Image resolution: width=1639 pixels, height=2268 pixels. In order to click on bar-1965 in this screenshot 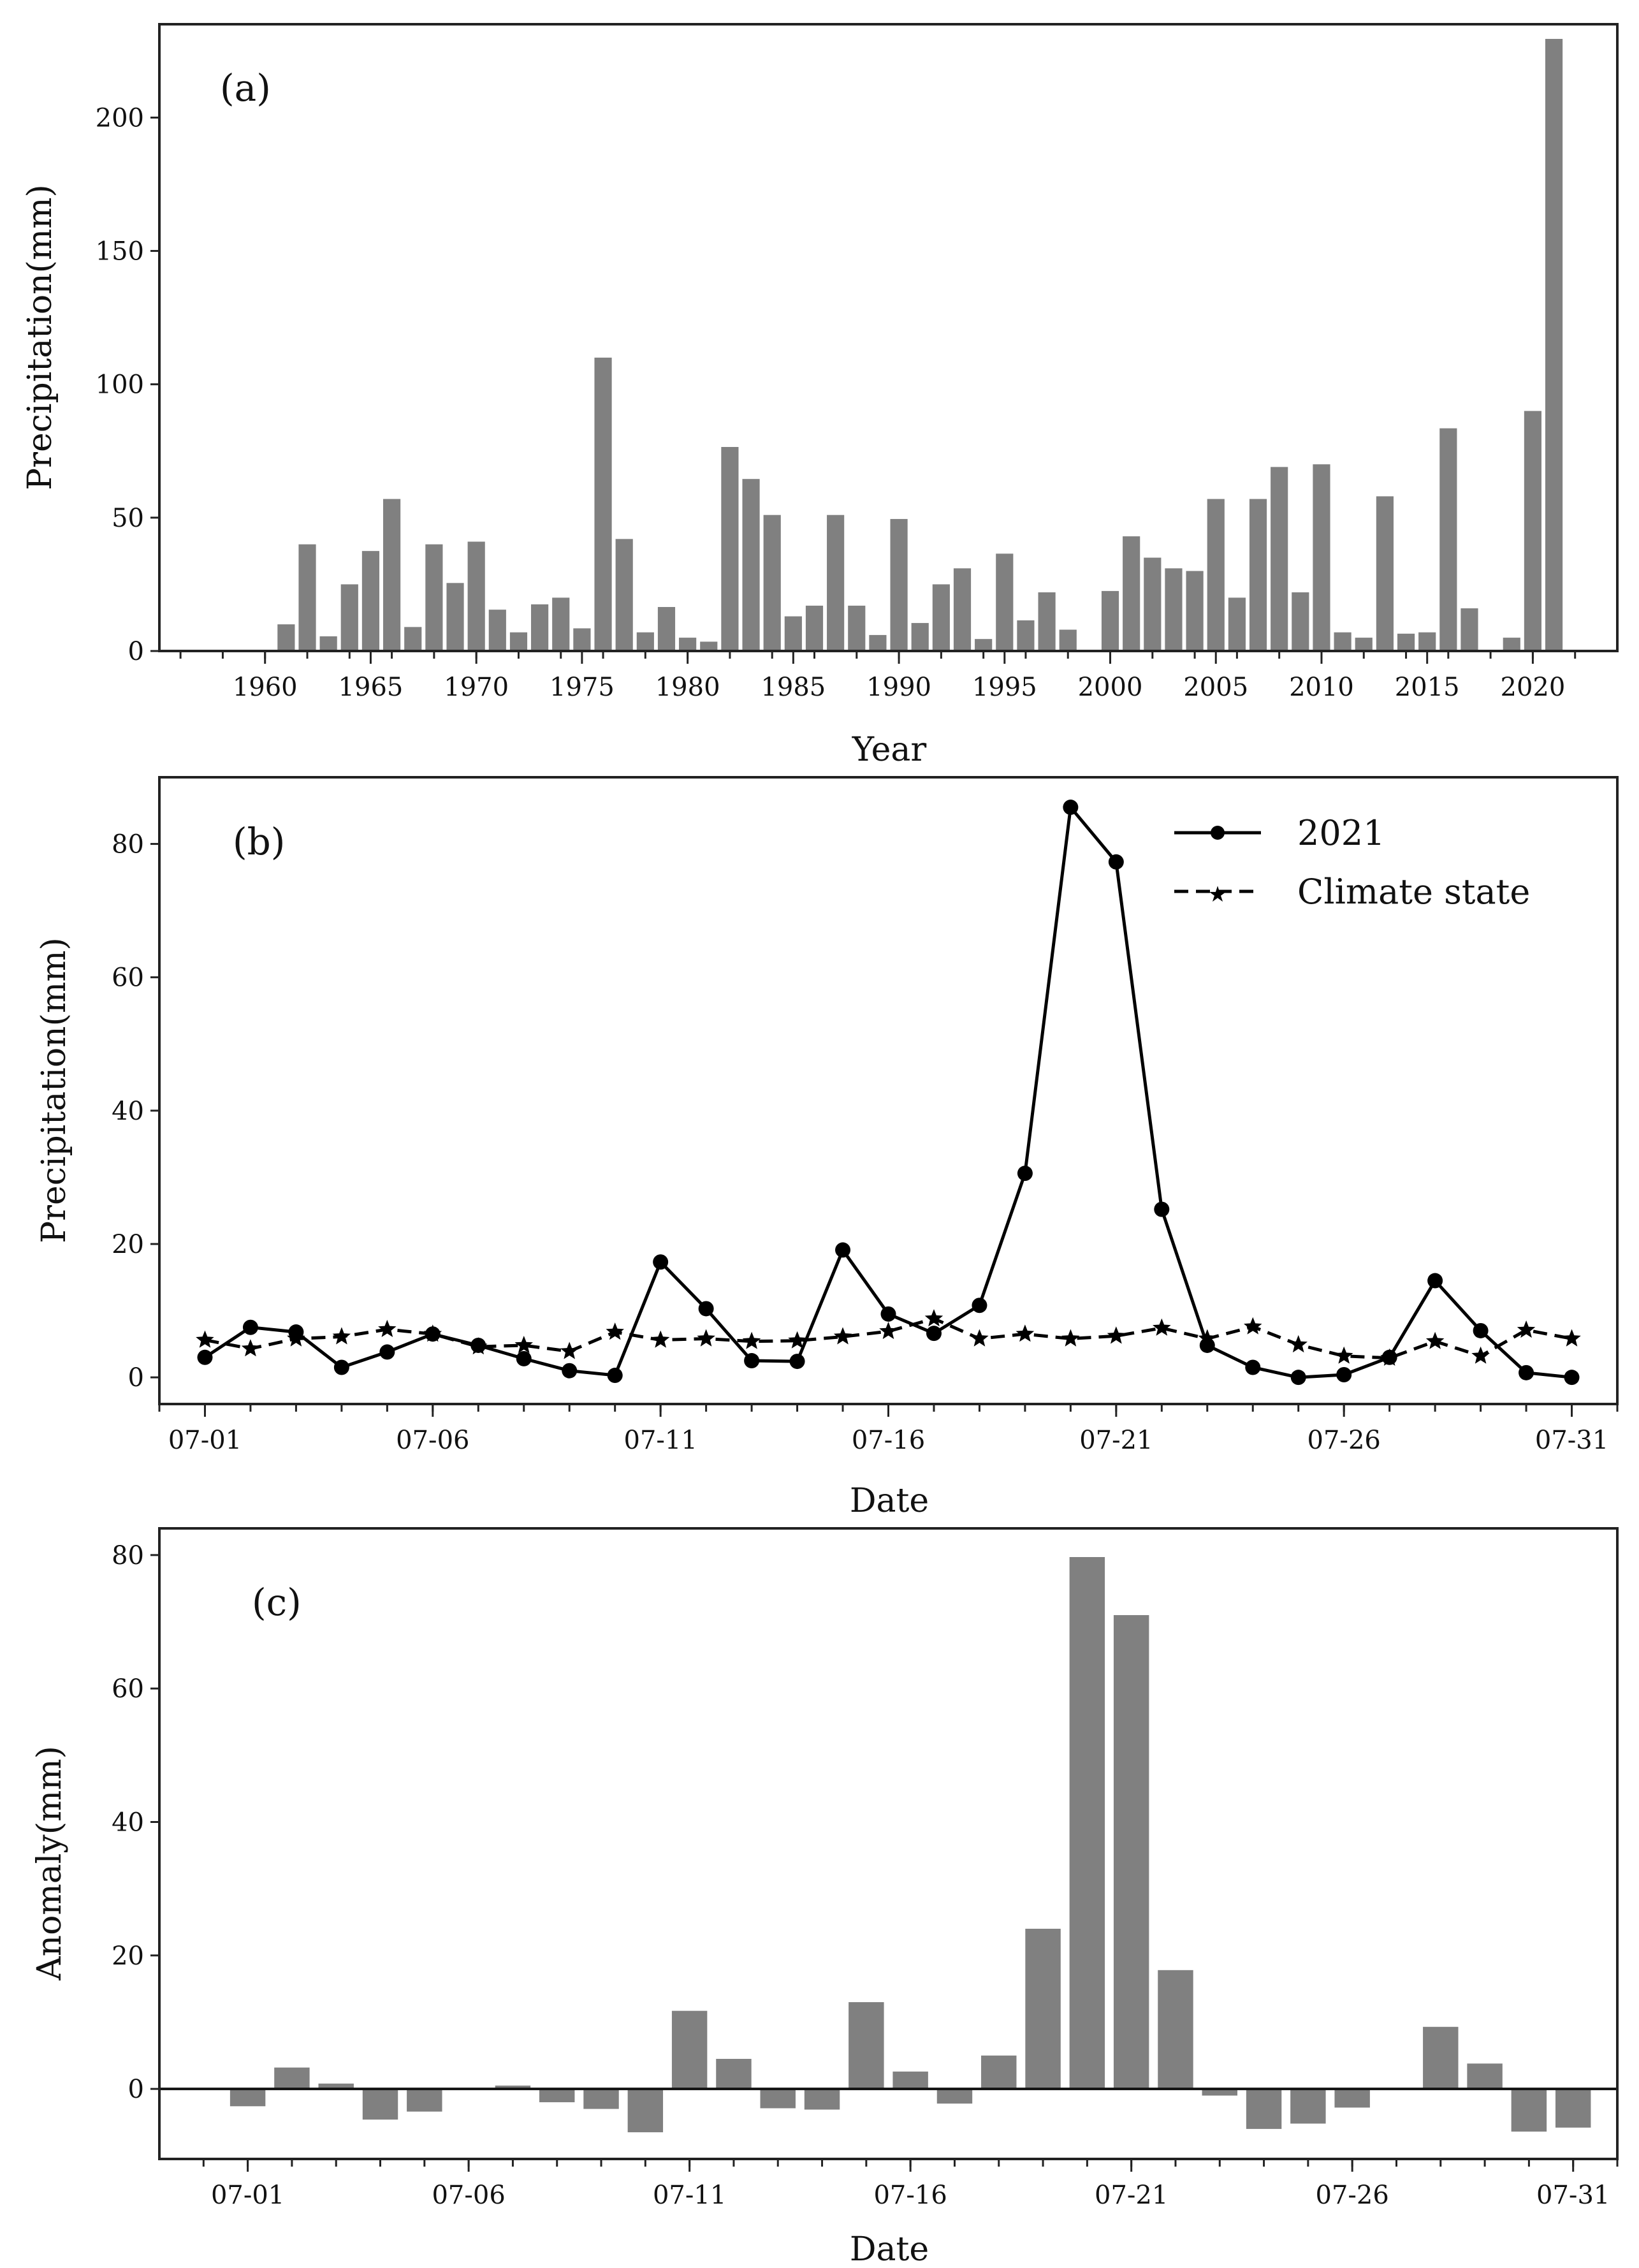, I will do `click(370, 601)`.